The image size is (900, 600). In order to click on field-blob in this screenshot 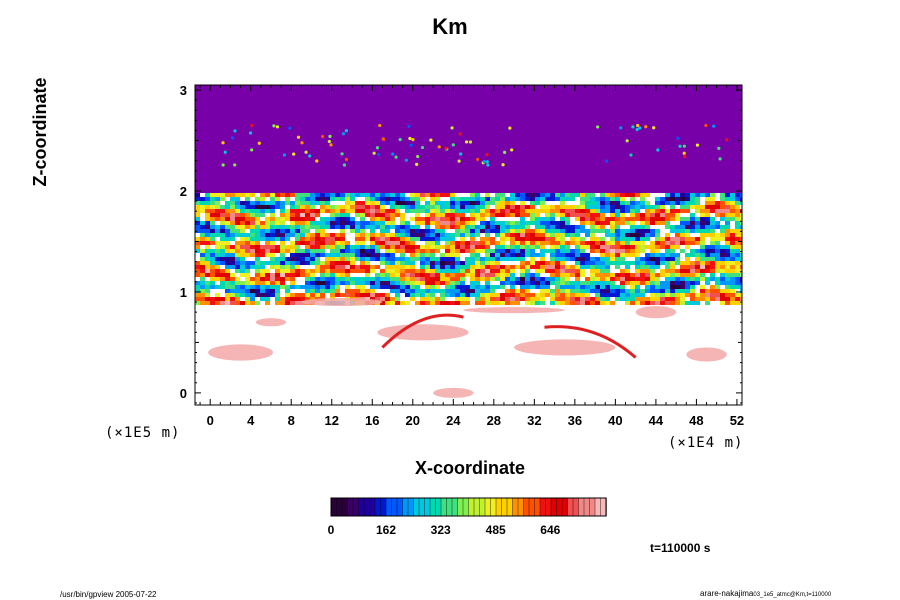, I will do `click(271, 322)`.